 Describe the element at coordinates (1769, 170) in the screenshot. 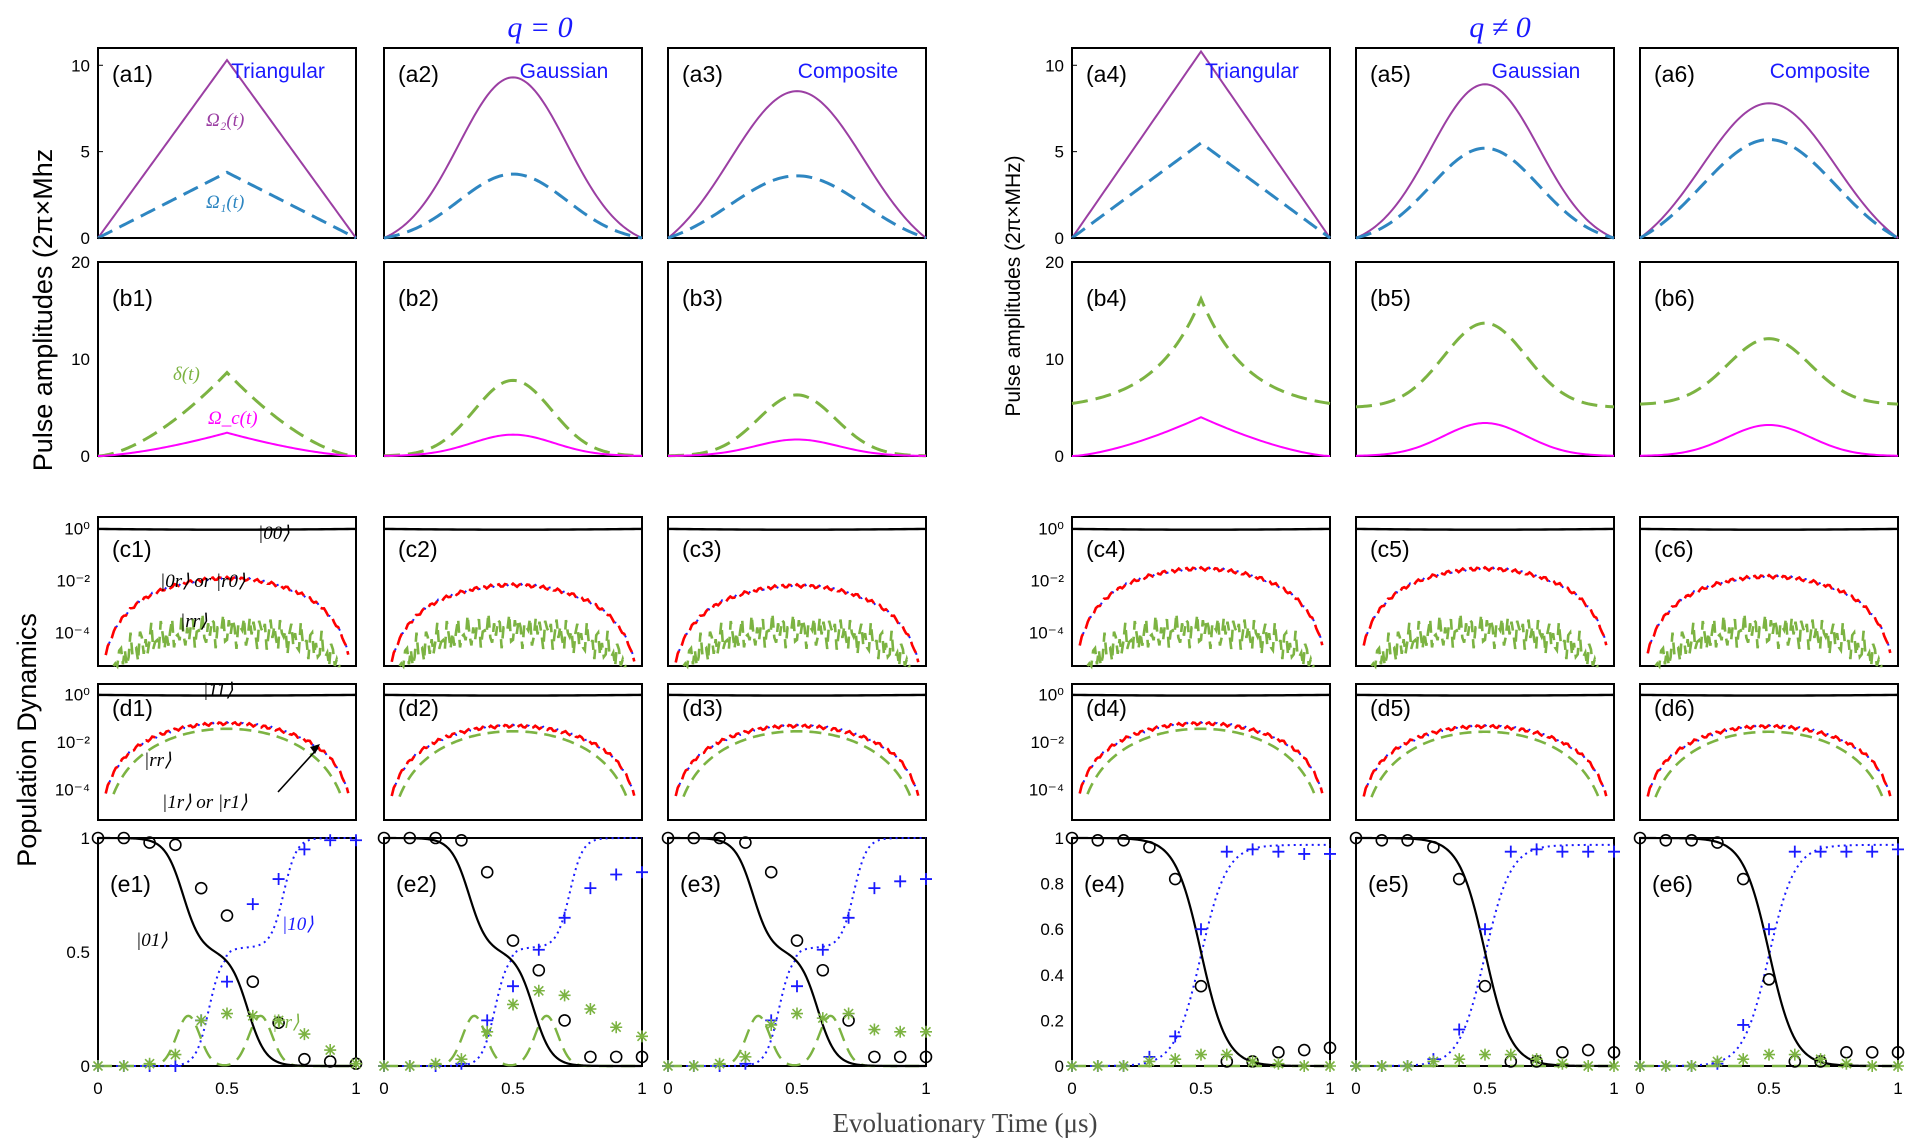

I see `omega2-line-a6` at that location.